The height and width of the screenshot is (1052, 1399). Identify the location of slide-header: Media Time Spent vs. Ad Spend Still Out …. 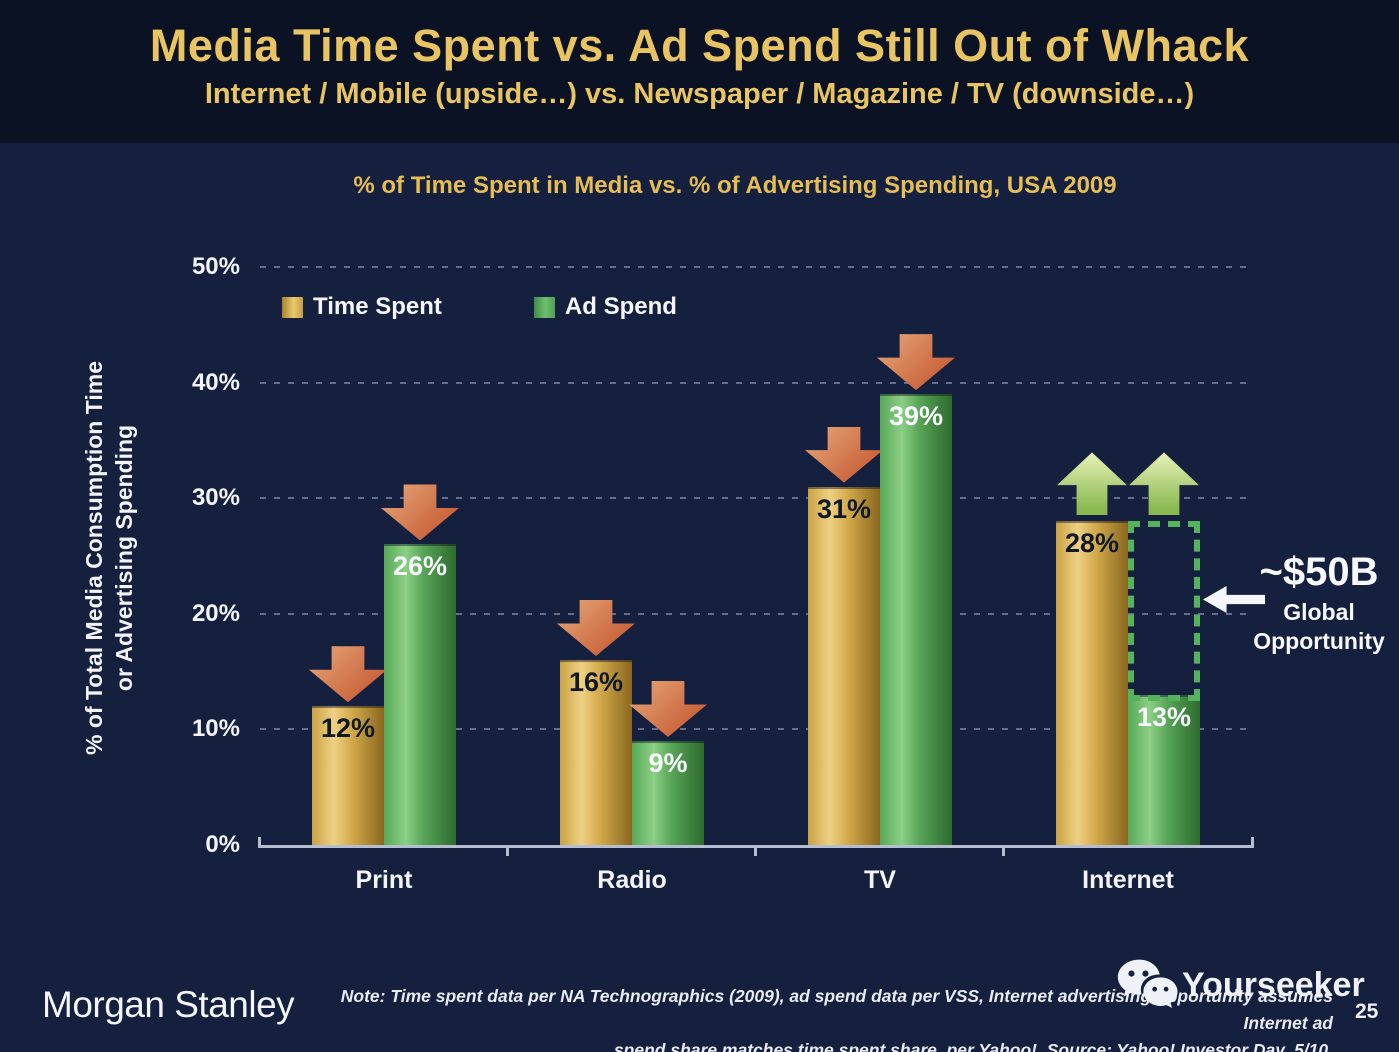
(699, 71).